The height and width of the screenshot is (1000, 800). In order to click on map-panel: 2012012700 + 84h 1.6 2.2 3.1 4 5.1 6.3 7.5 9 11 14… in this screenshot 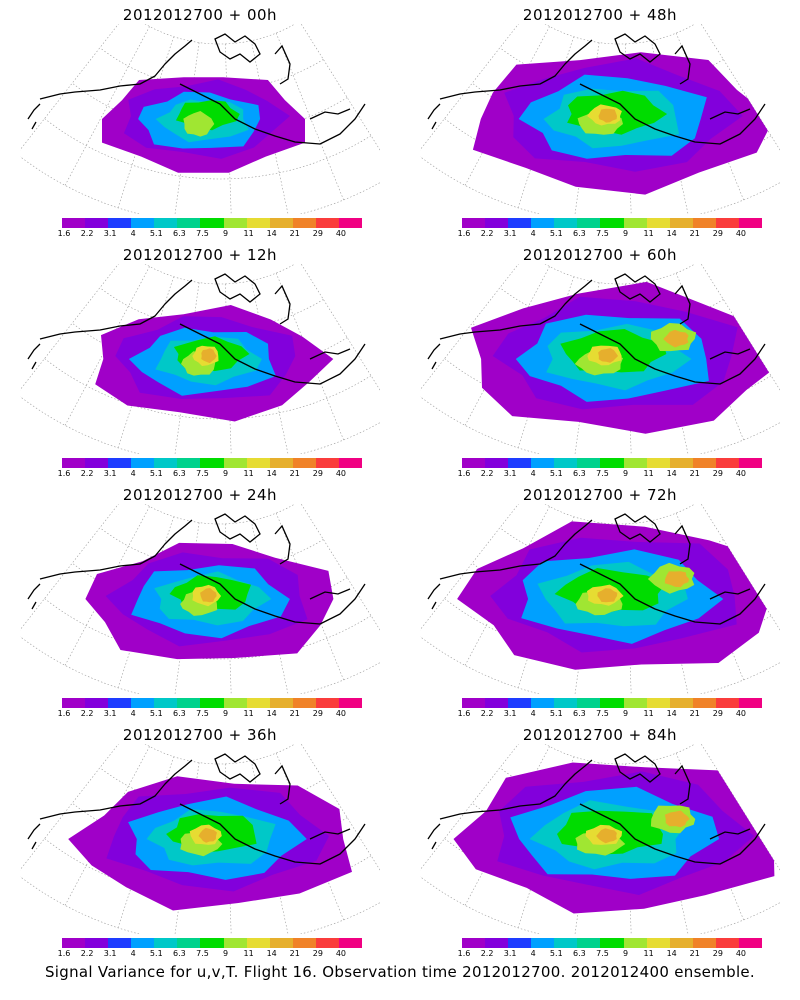, I will do `click(600, 841)`.